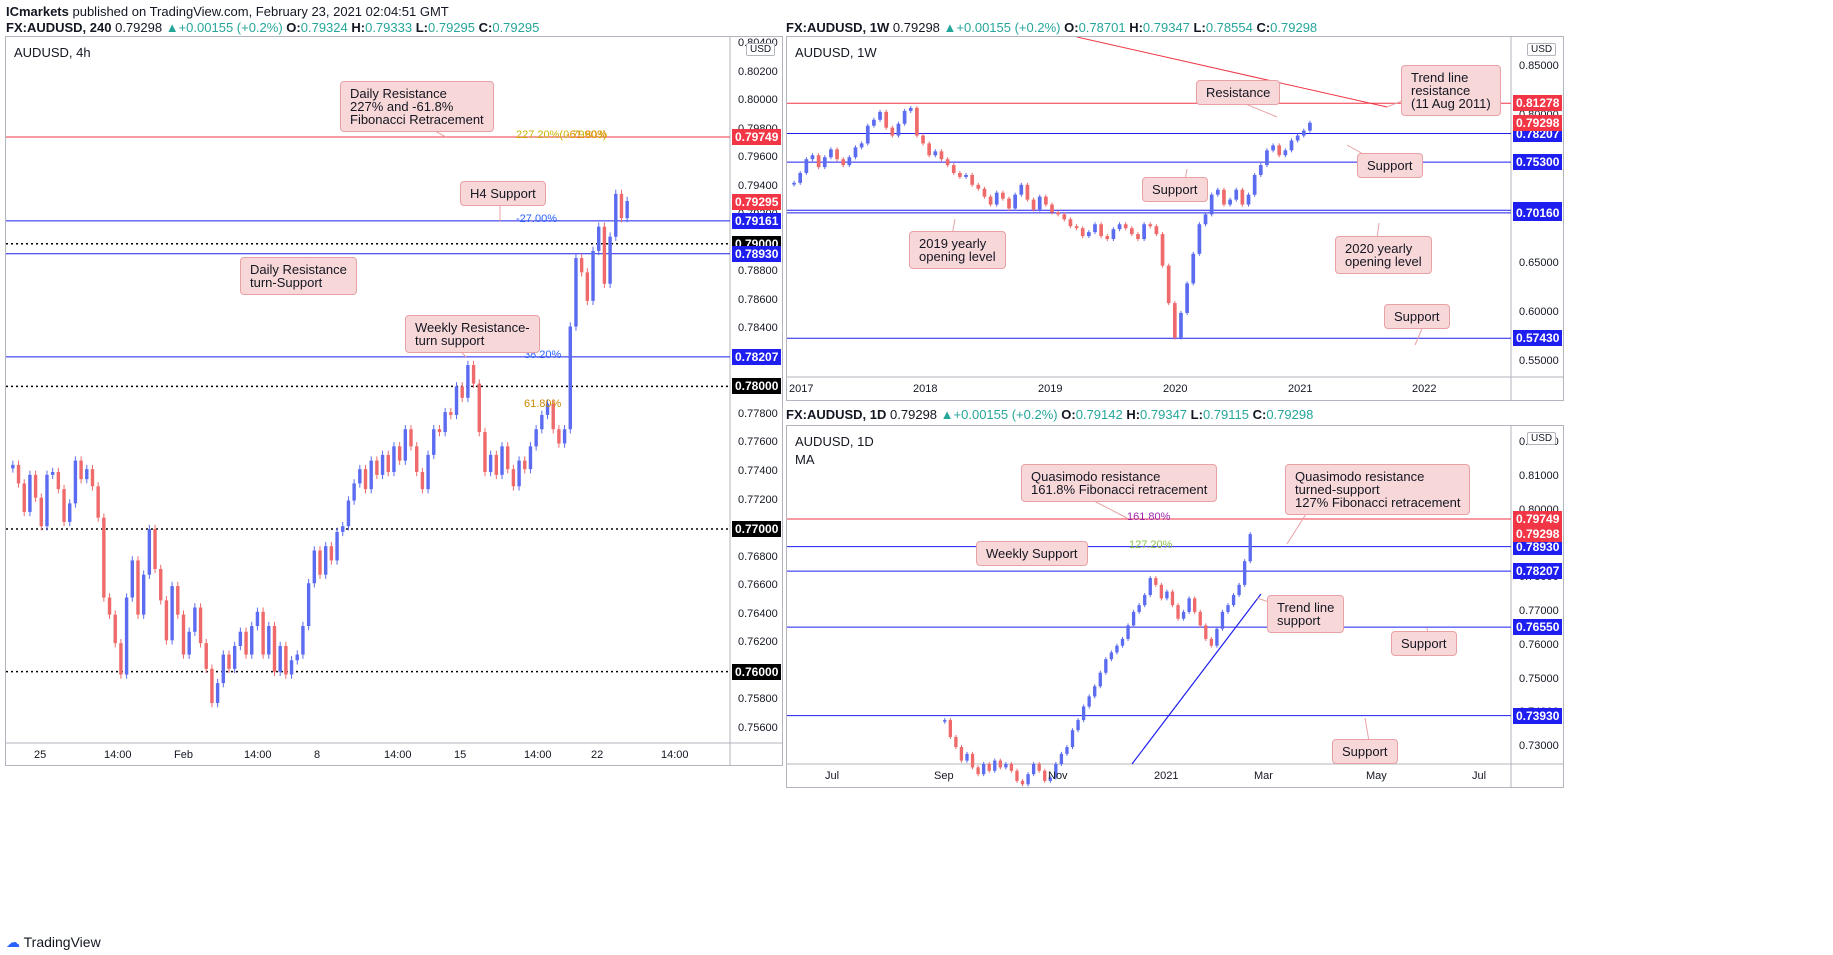 Image resolution: width=1833 pixels, height=955 pixels. I want to click on last-price: 0.79298, so click(139, 27).